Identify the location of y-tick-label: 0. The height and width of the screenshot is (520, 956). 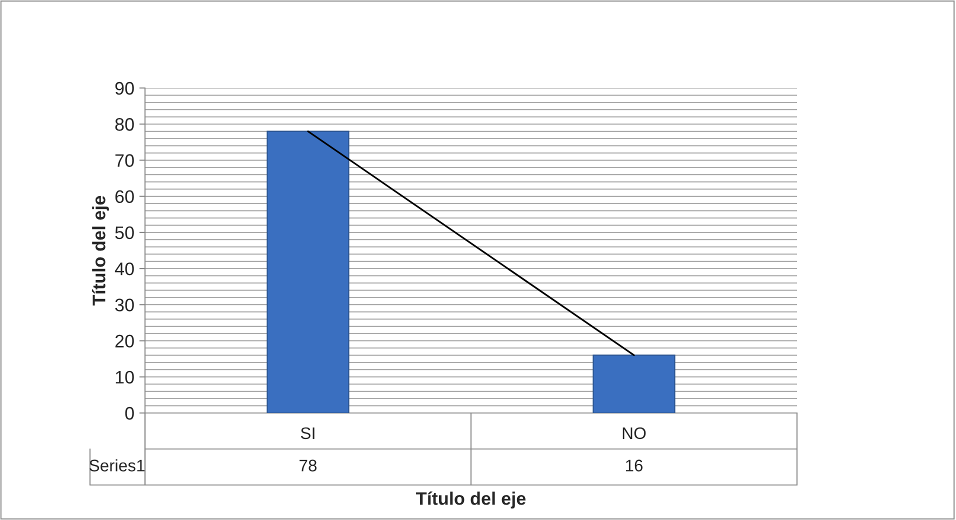
(129, 413).